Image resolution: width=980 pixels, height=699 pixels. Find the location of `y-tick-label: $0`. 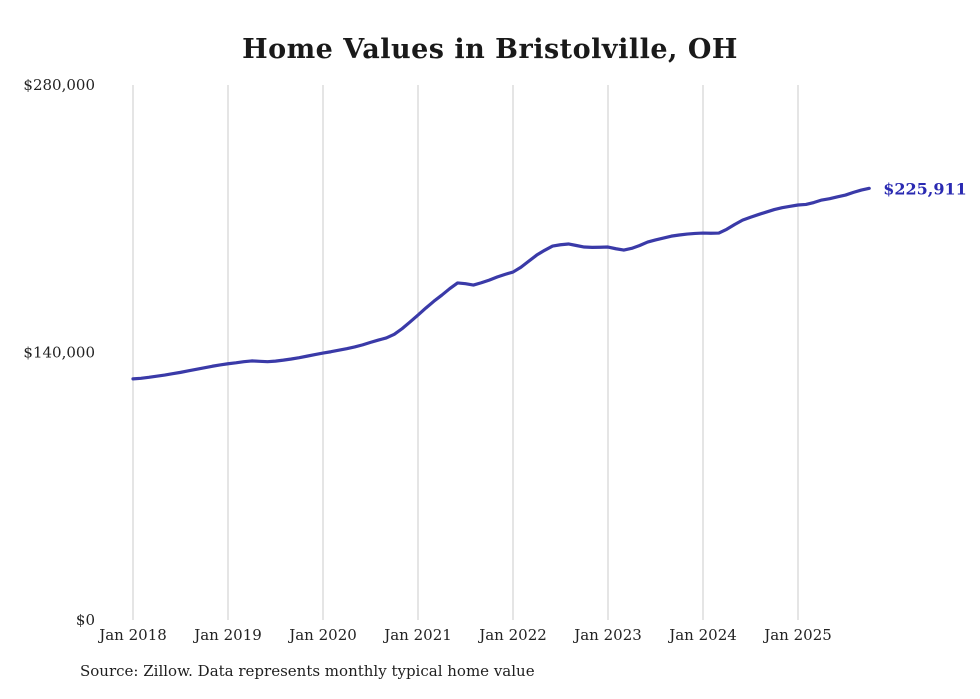

y-tick-label: $0 is located at coordinates (85, 620).